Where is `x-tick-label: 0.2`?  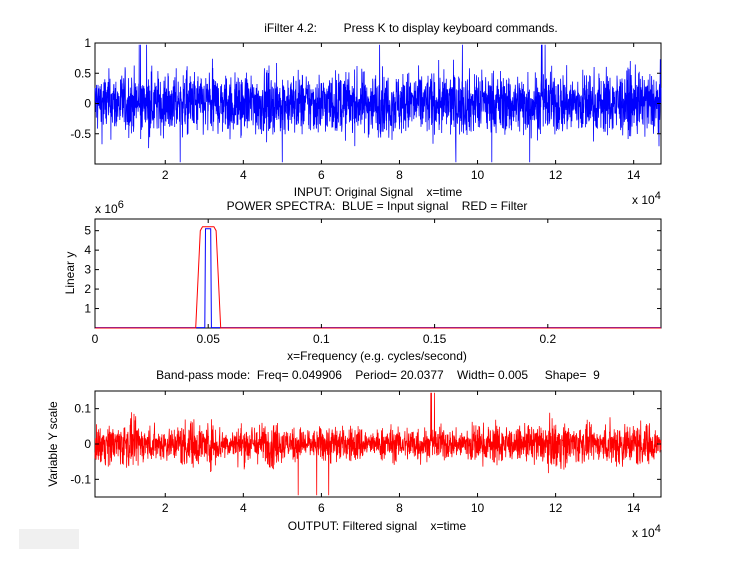 x-tick-label: 0.2 is located at coordinates (547, 339).